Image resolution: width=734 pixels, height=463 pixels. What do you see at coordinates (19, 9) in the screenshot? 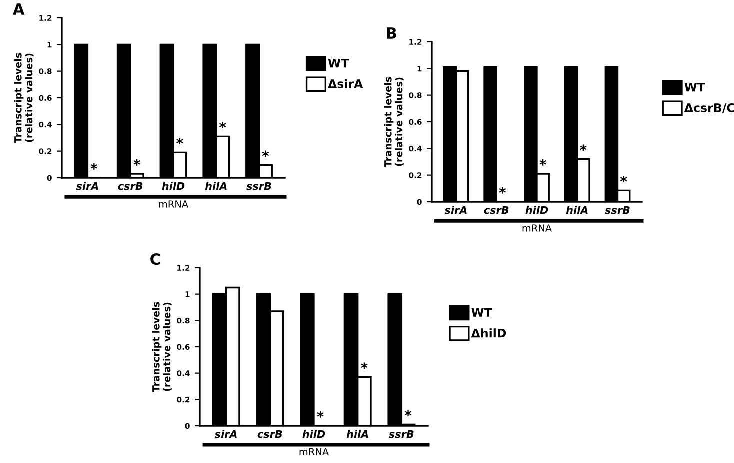
I see `chart-title: A` at bounding box center [19, 9].